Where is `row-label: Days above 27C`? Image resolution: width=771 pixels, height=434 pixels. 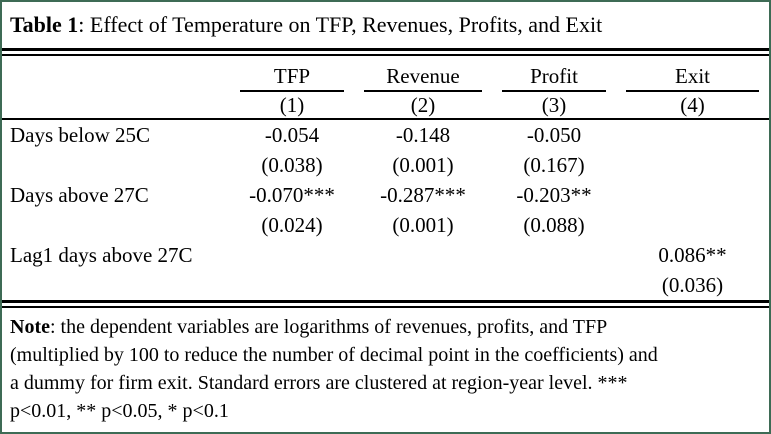 row-label: Days above 27C is located at coordinates (79, 195).